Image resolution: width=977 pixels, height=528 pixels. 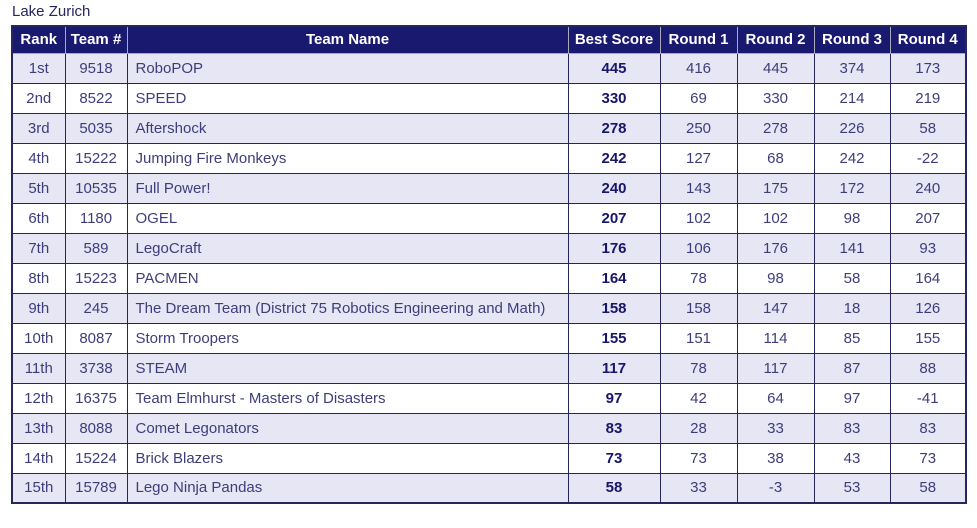 I want to click on round4-cell: 155, so click(x=928, y=338).